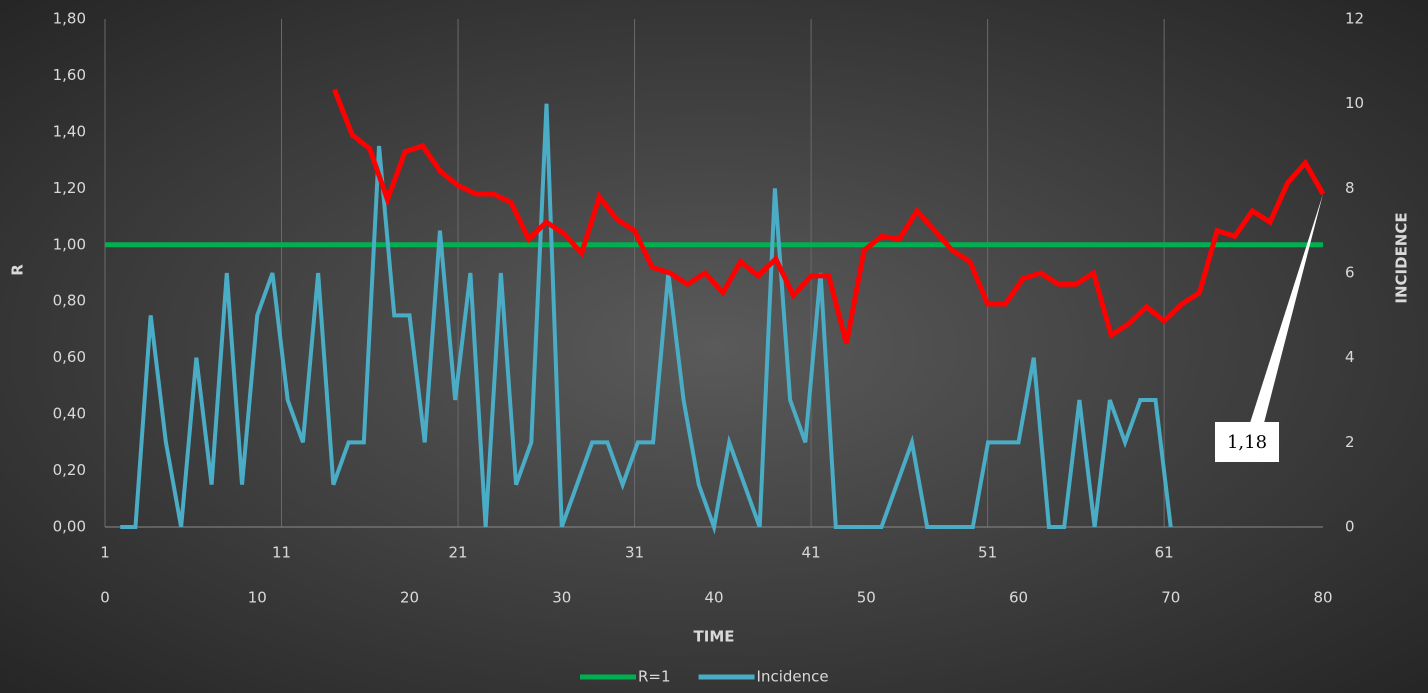  I want to click on y-axis-title: R, so click(18, 270).